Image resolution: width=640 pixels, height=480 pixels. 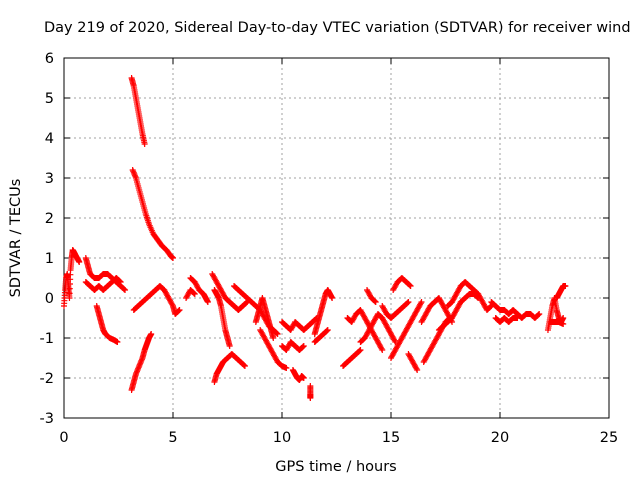 What do you see at coordinates (609, 438) in the screenshot?
I see `x-tick-label: 25` at bounding box center [609, 438].